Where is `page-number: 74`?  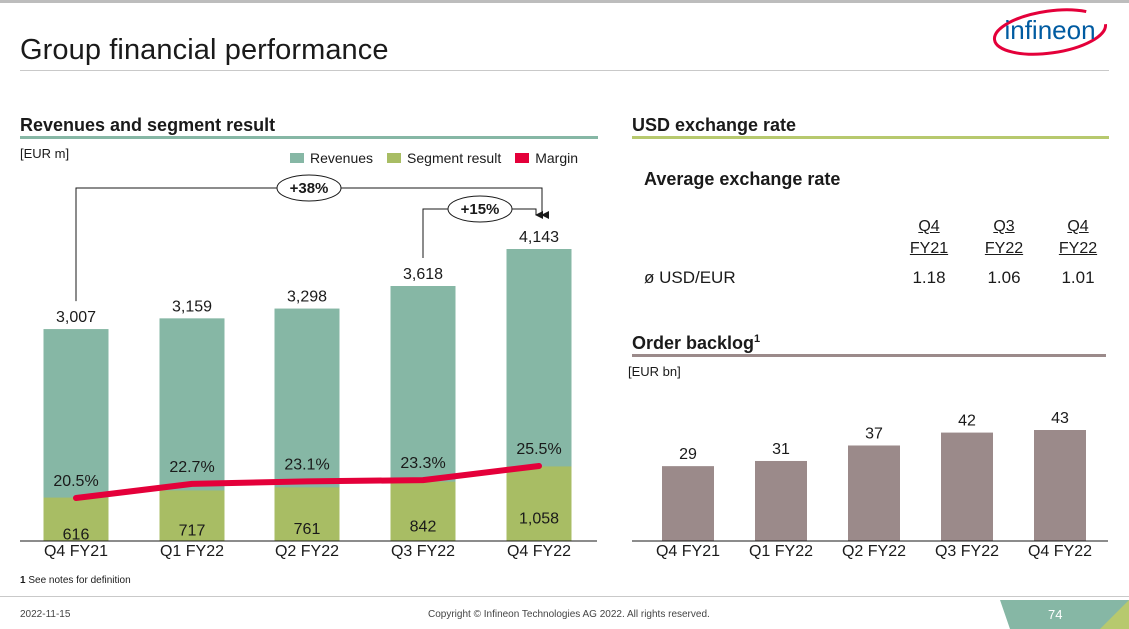 page-number: 74 is located at coordinates (1055, 614).